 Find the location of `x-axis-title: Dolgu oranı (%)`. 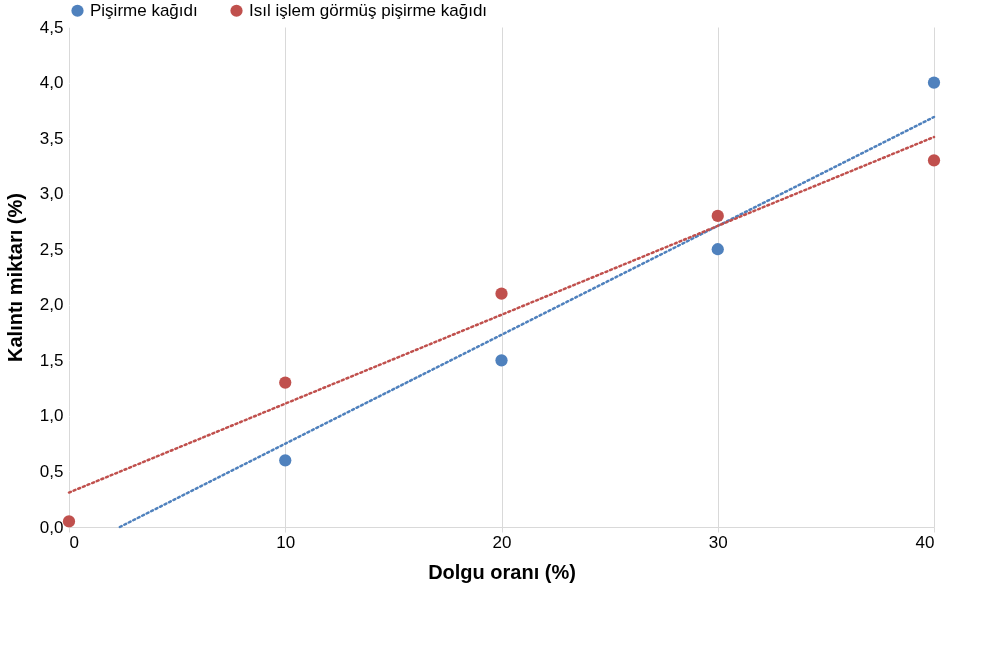

x-axis-title: Dolgu oranı (%) is located at coordinates (502, 571).